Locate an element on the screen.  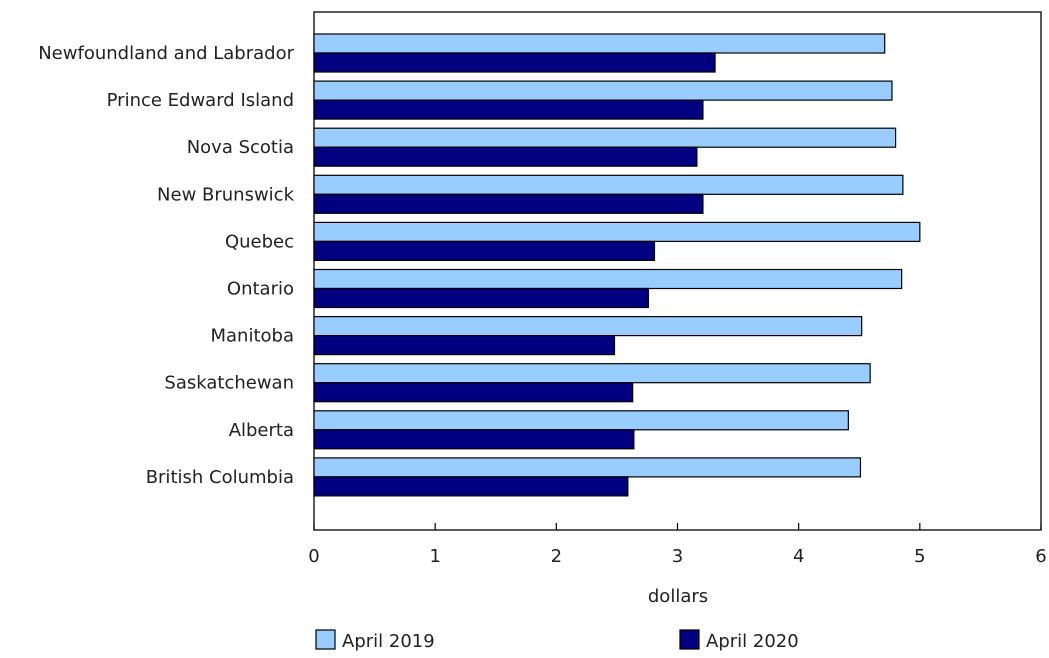
x-tick-label: 3 is located at coordinates (677, 556).